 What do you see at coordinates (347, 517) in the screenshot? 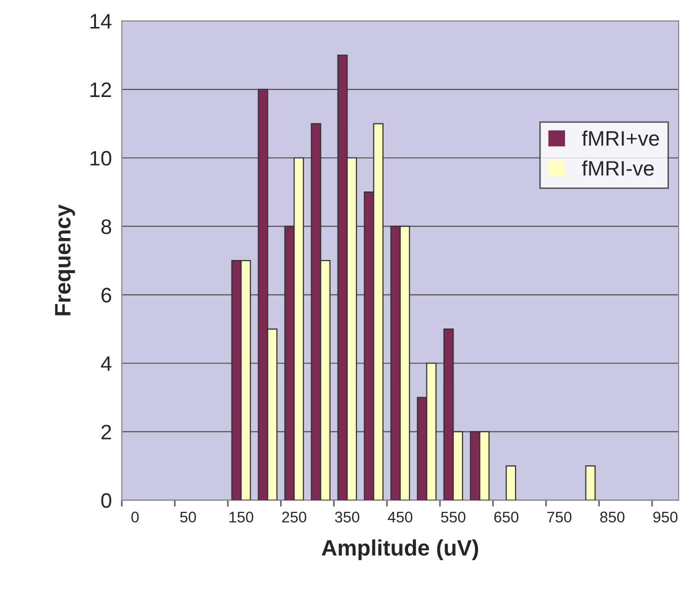
I see `x-tick-label: 350` at bounding box center [347, 517].